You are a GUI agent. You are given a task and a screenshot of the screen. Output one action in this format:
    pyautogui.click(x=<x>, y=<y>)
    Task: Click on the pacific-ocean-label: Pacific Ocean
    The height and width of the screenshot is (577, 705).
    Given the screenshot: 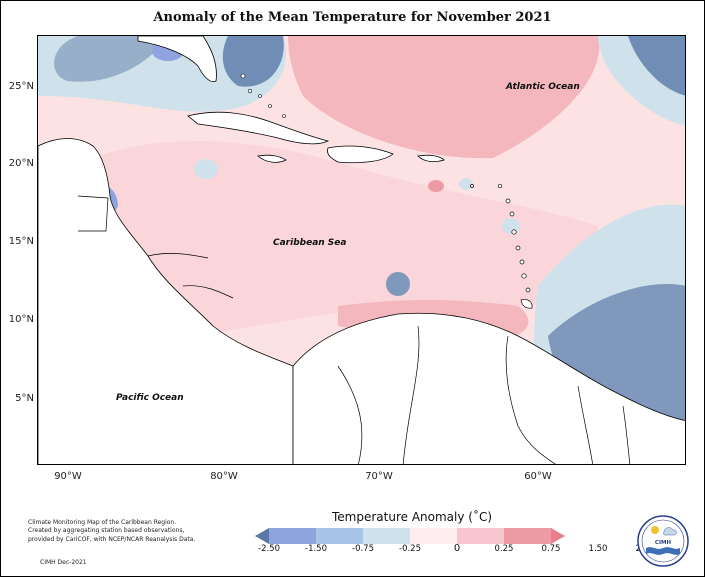 What is the action you would take?
    pyautogui.click(x=150, y=398)
    